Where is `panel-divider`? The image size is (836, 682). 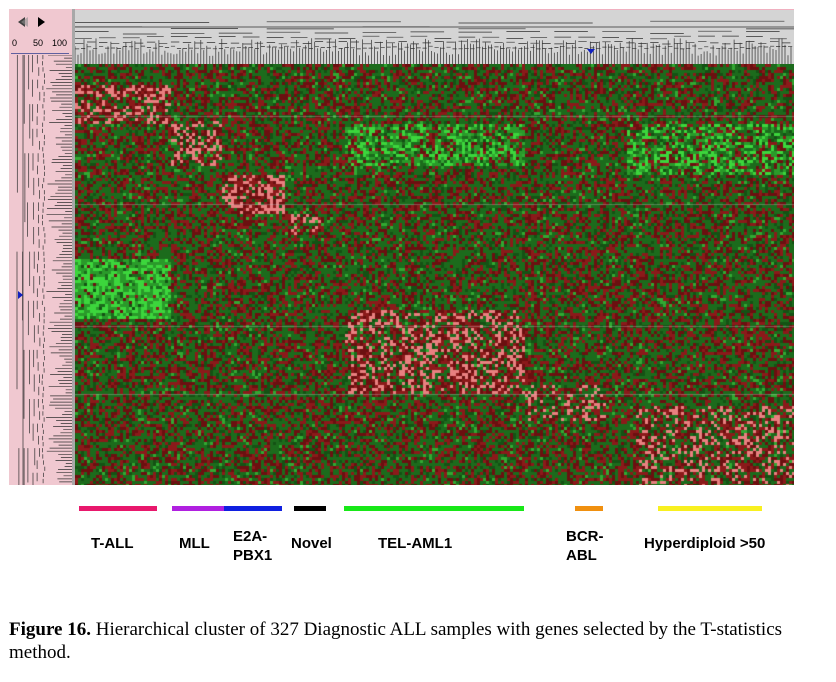
panel-divider is located at coordinates (73, 247).